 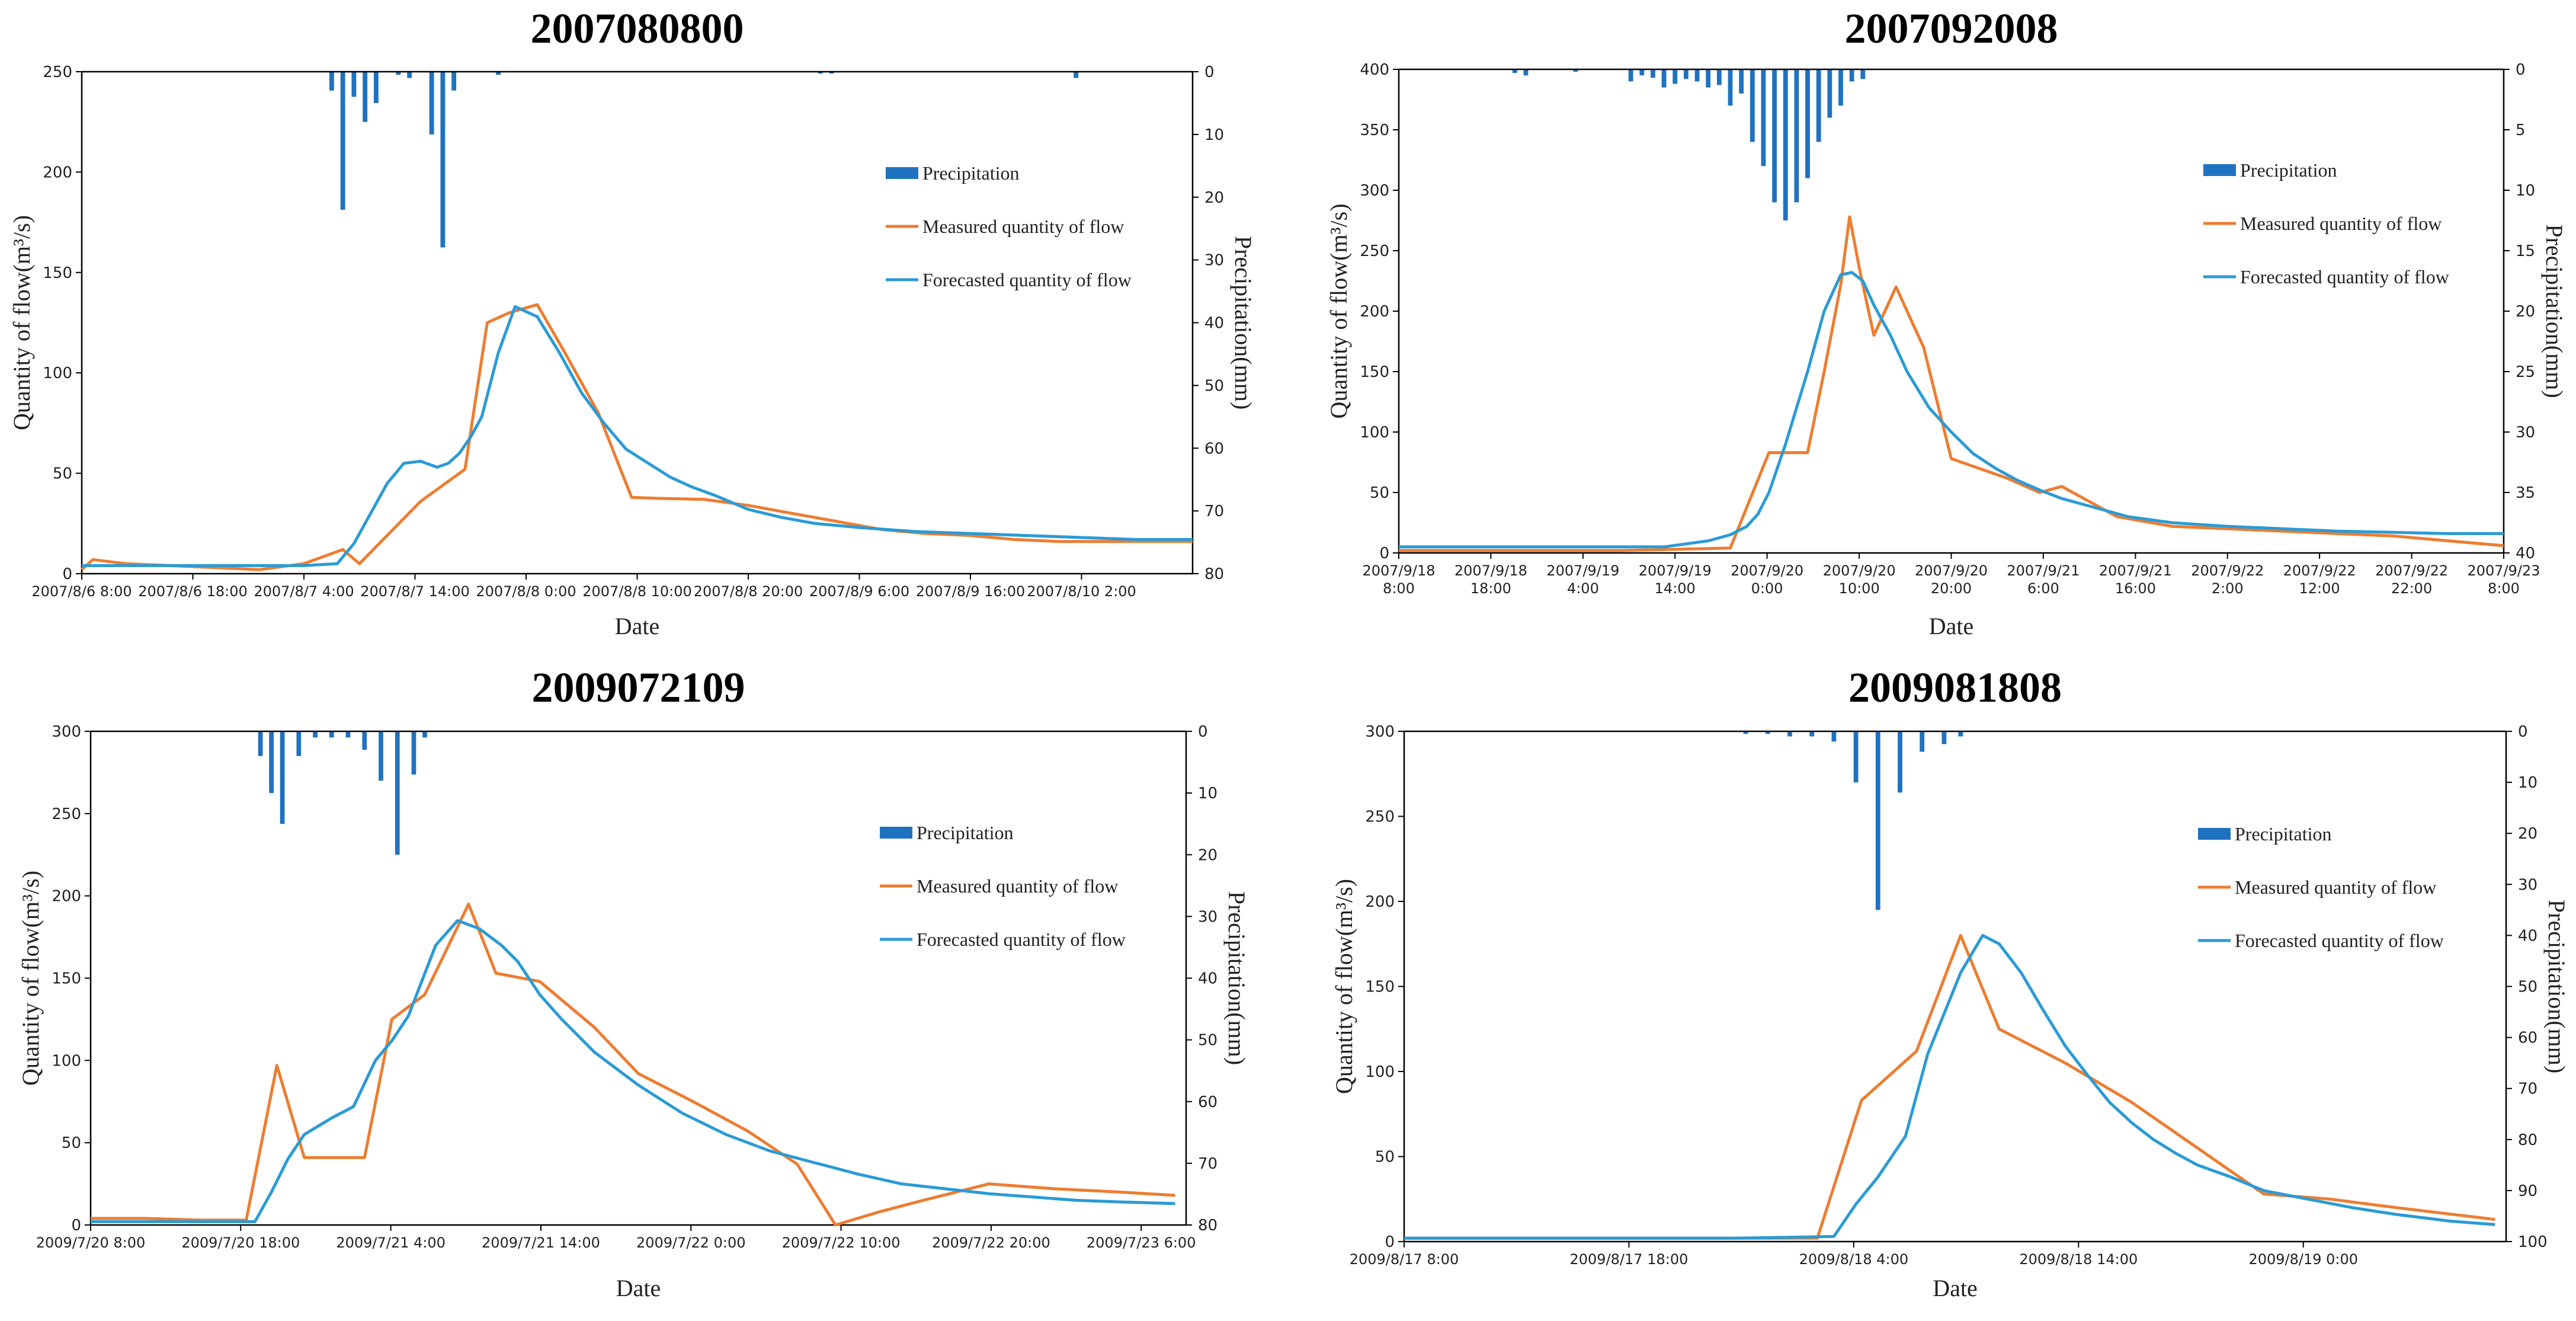 I want to click on x-tick-label: 2009/7/21 14:00, so click(x=541, y=1242).